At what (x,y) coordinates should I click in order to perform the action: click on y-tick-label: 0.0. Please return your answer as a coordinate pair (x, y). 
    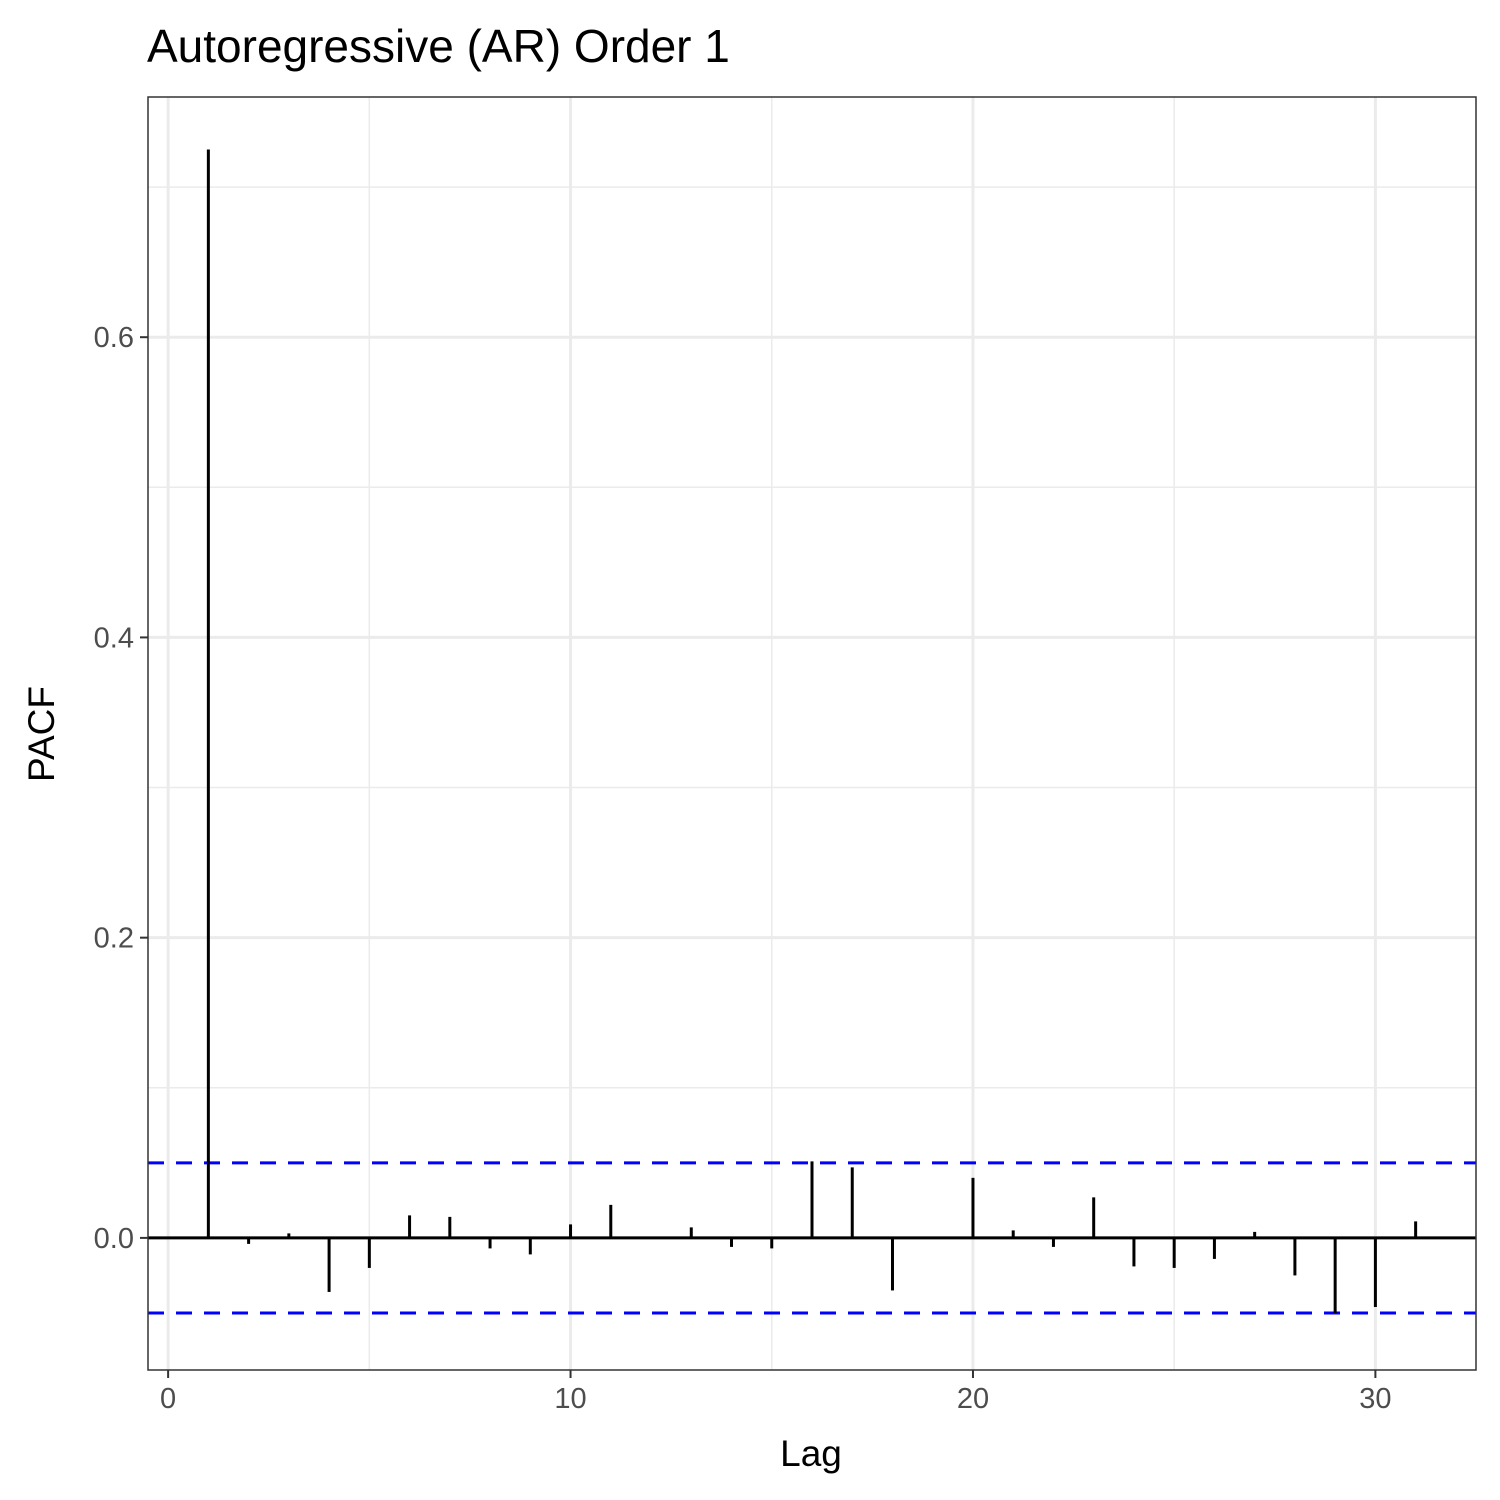
    Looking at the image, I should click on (114, 1239).